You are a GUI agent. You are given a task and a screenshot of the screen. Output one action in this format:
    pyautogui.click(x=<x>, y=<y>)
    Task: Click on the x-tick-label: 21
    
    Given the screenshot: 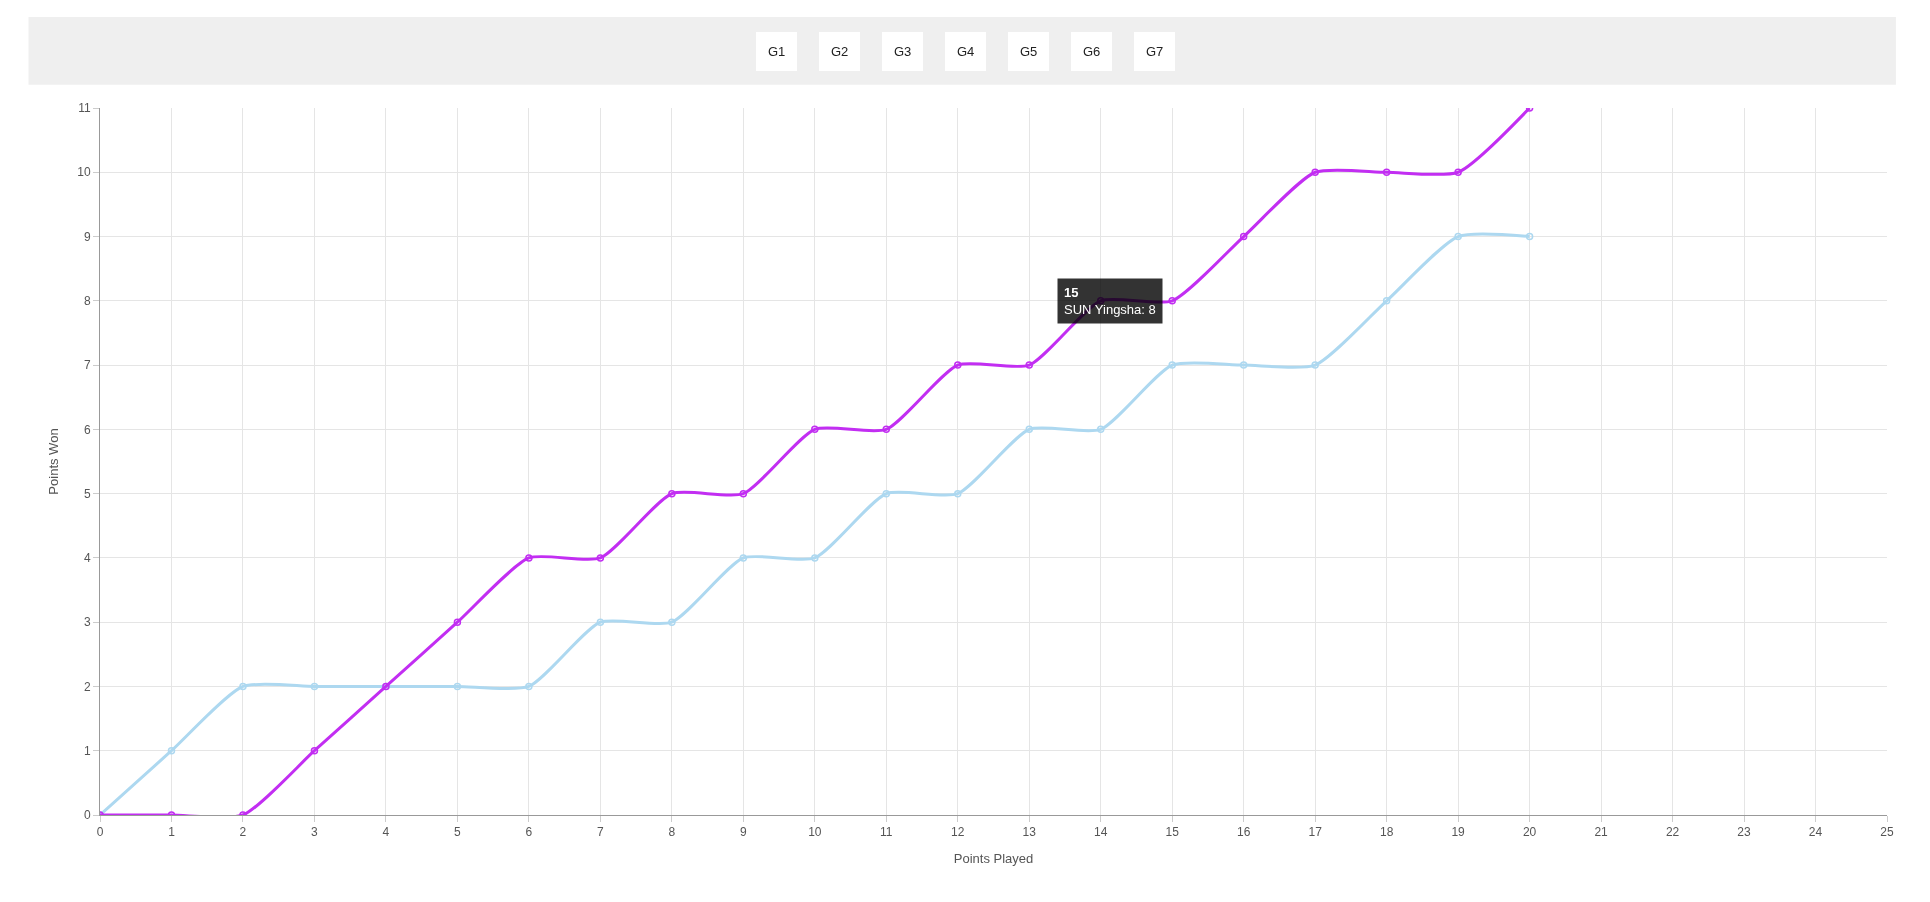 What is the action you would take?
    pyautogui.click(x=1601, y=832)
    